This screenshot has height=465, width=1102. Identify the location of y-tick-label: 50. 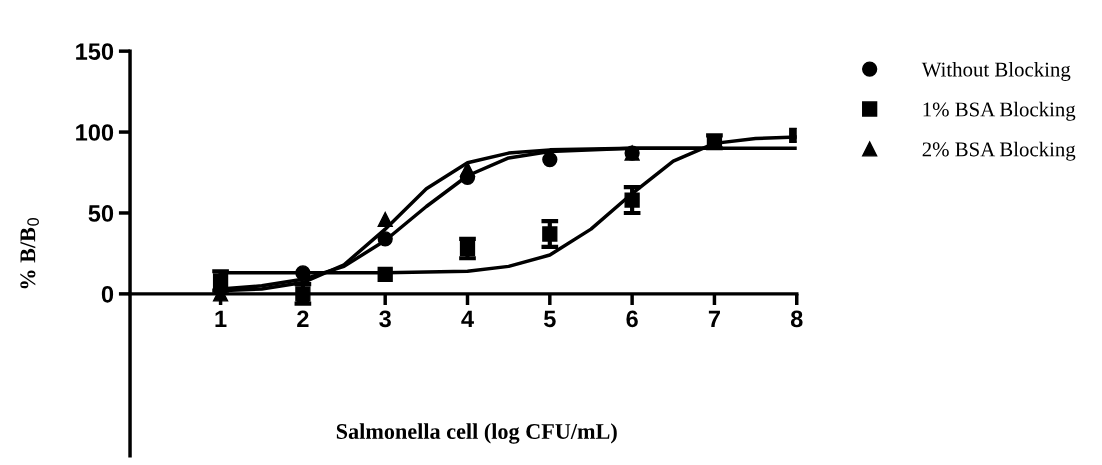
(101, 213).